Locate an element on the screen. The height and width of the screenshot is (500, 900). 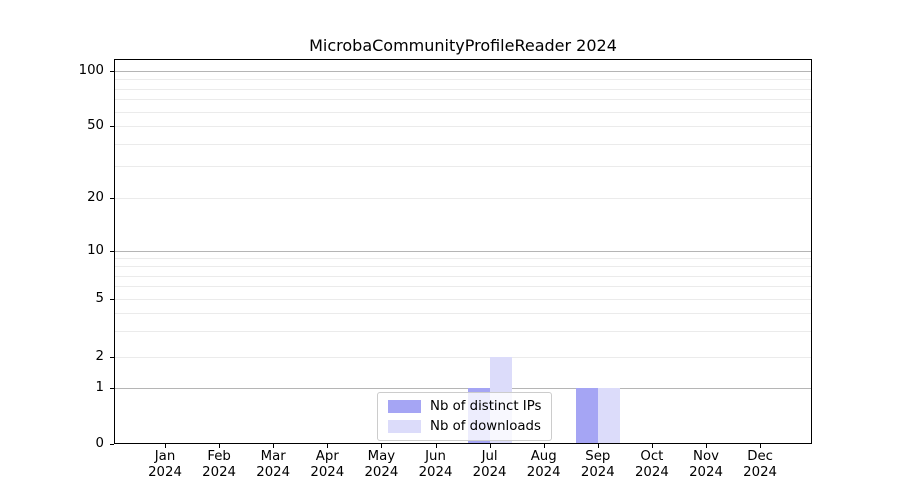
x-tick-month: Aug is located at coordinates (543, 456).